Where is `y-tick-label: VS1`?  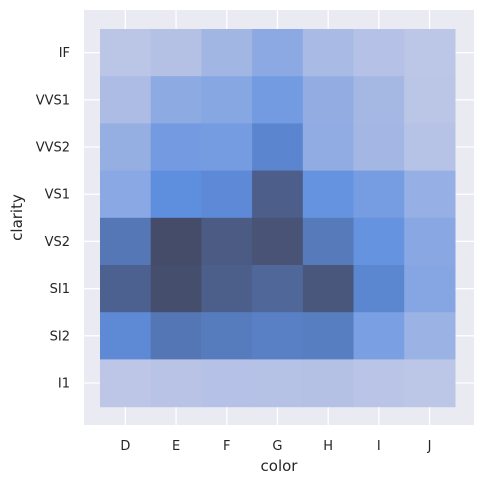 y-tick-label: VS1 is located at coordinates (57, 195).